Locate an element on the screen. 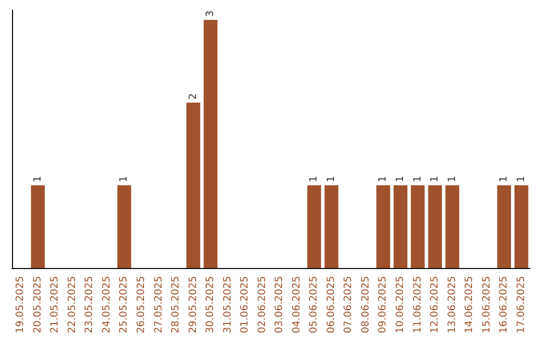 This screenshot has width=540, height=340. x-tick-label: 23.05.2025 is located at coordinates (90, 305).